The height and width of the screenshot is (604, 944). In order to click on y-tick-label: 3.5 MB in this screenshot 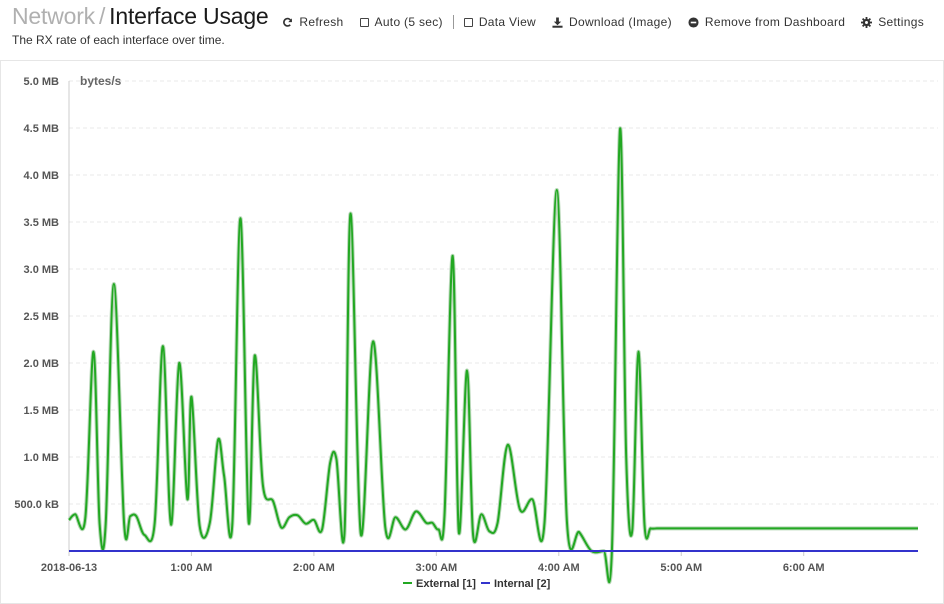, I will do `click(42, 223)`.